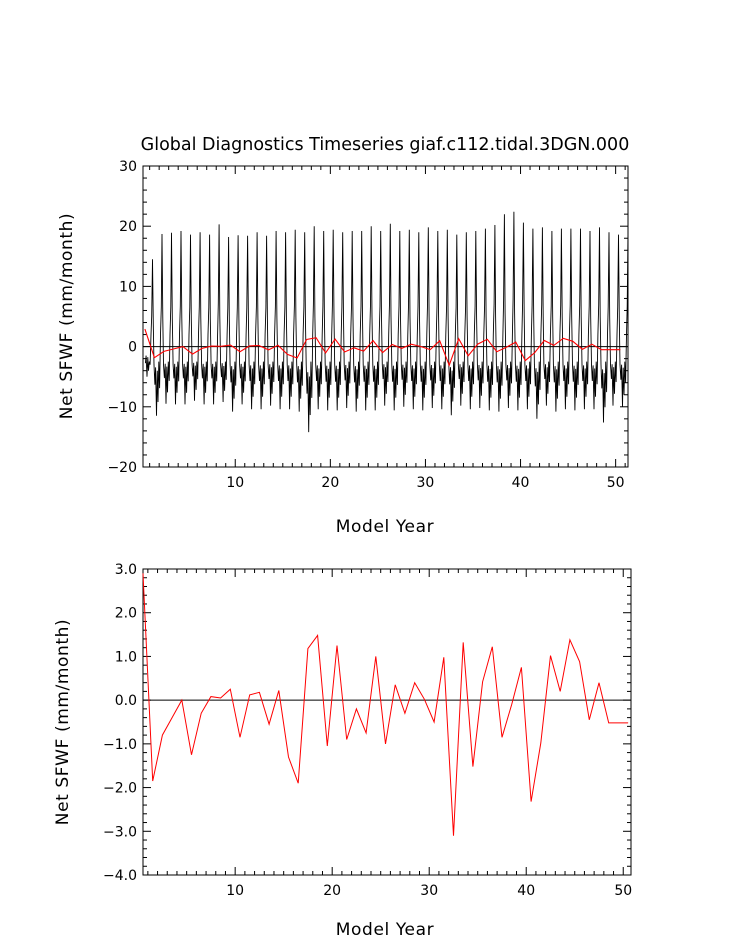  I want to click on chart-top-xtick-label: 40, so click(521, 483).